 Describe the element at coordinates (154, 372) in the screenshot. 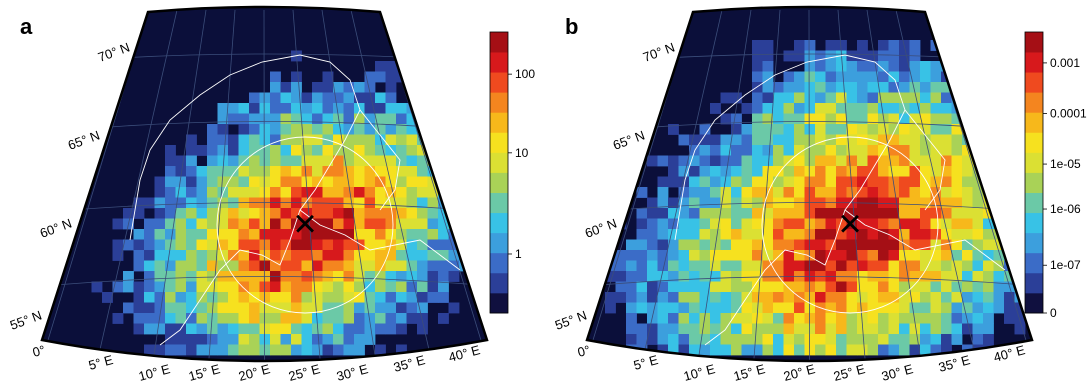

I see `longitude-label: 10° E` at that location.